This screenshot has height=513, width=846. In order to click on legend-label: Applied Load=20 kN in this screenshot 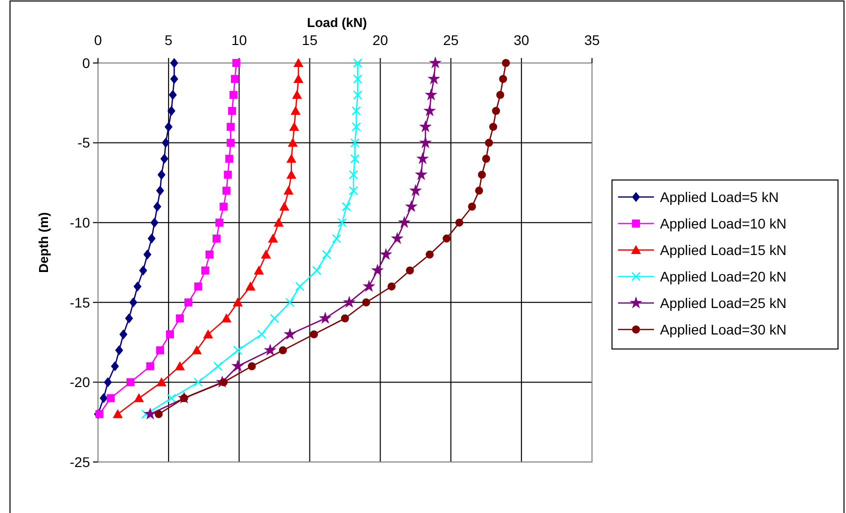, I will do `click(723, 276)`.